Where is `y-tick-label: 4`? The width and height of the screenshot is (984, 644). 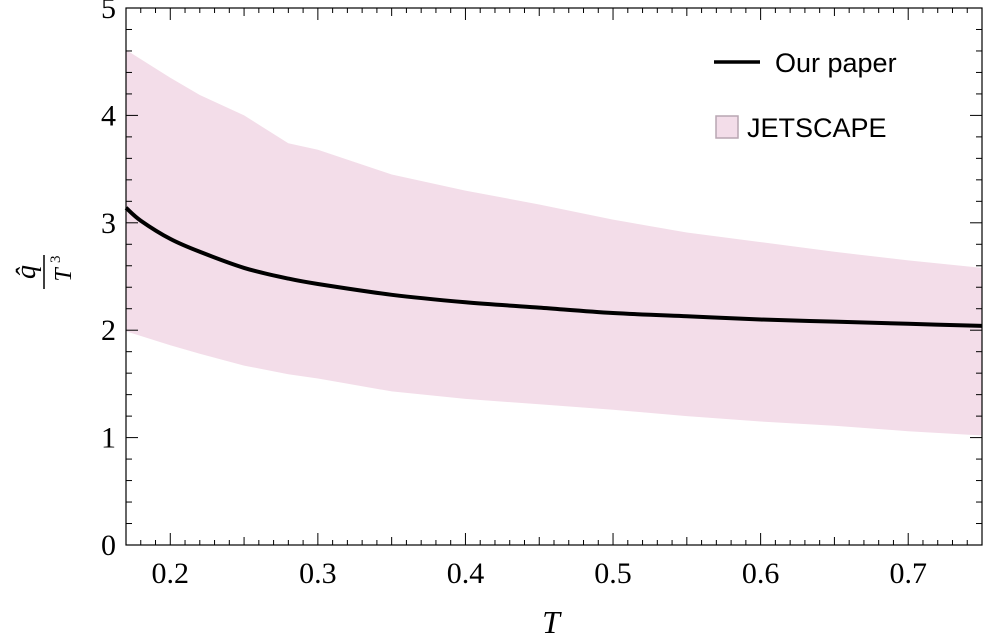 y-tick-label: 4 is located at coordinates (108, 115).